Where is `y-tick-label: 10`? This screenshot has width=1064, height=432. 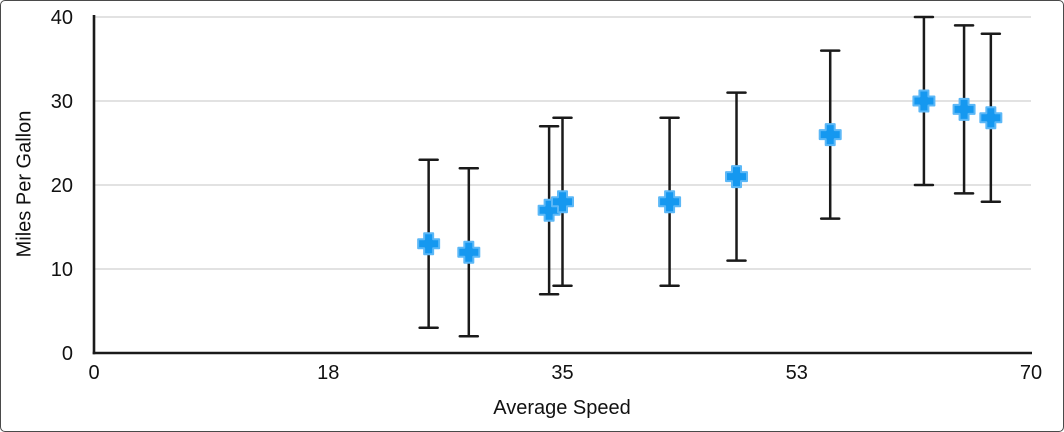 y-tick-label: 10 is located at coordinates (62, 270).